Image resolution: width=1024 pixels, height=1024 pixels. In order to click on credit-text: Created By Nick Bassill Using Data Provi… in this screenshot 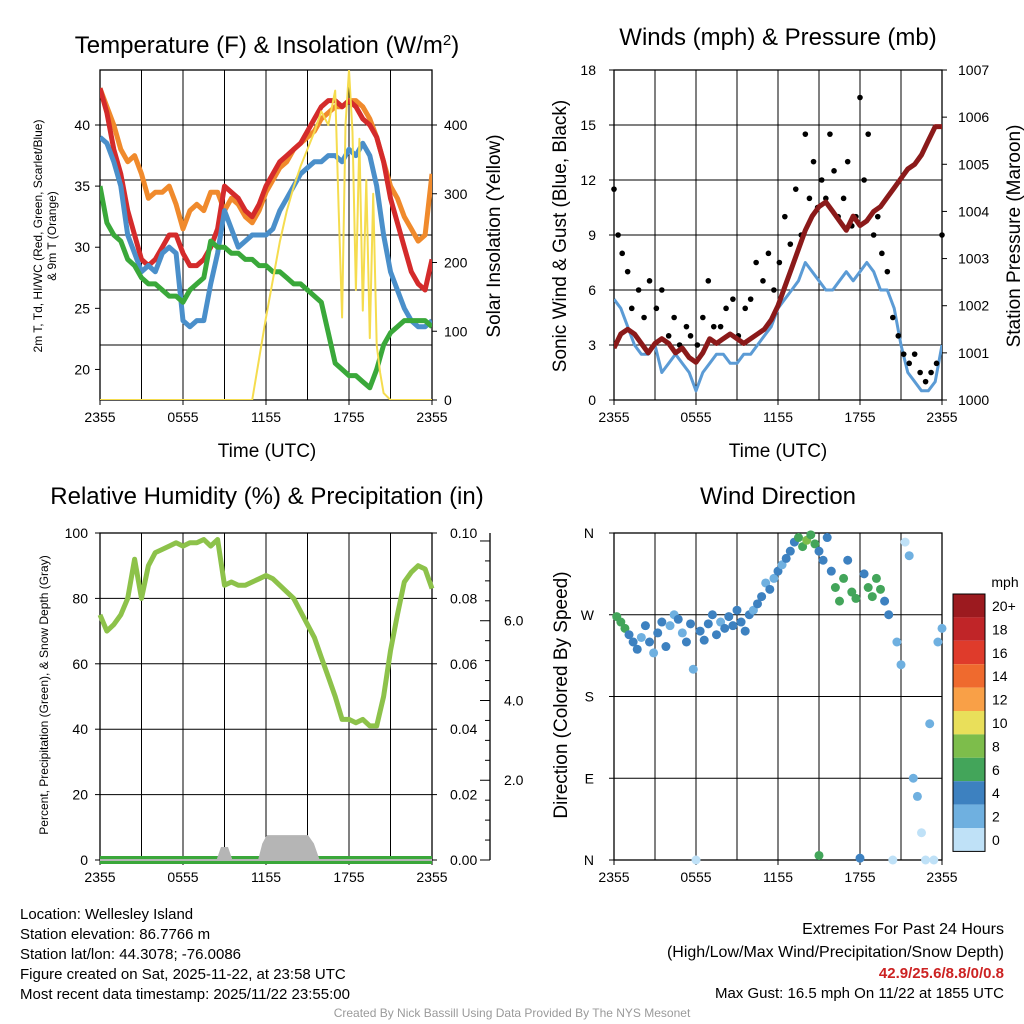, I will do `click(512, 1013)`.